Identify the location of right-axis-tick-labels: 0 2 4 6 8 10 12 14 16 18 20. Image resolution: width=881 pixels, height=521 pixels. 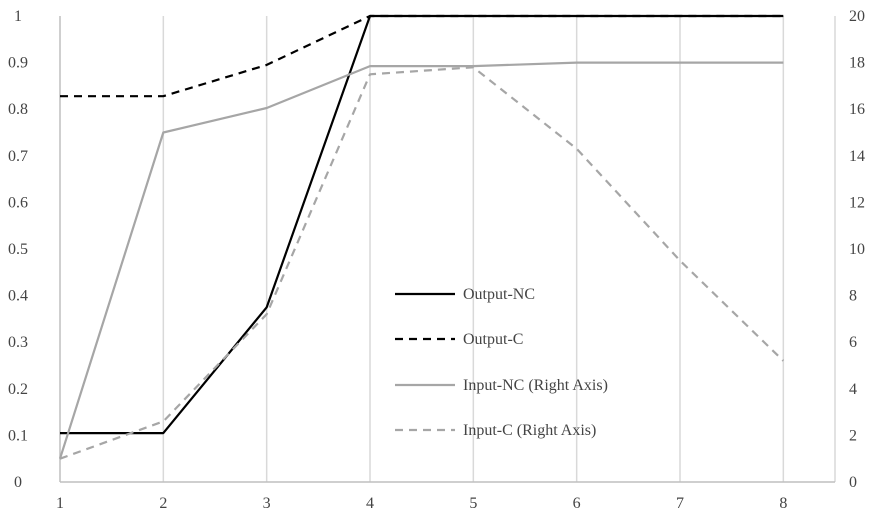
(857, 249).